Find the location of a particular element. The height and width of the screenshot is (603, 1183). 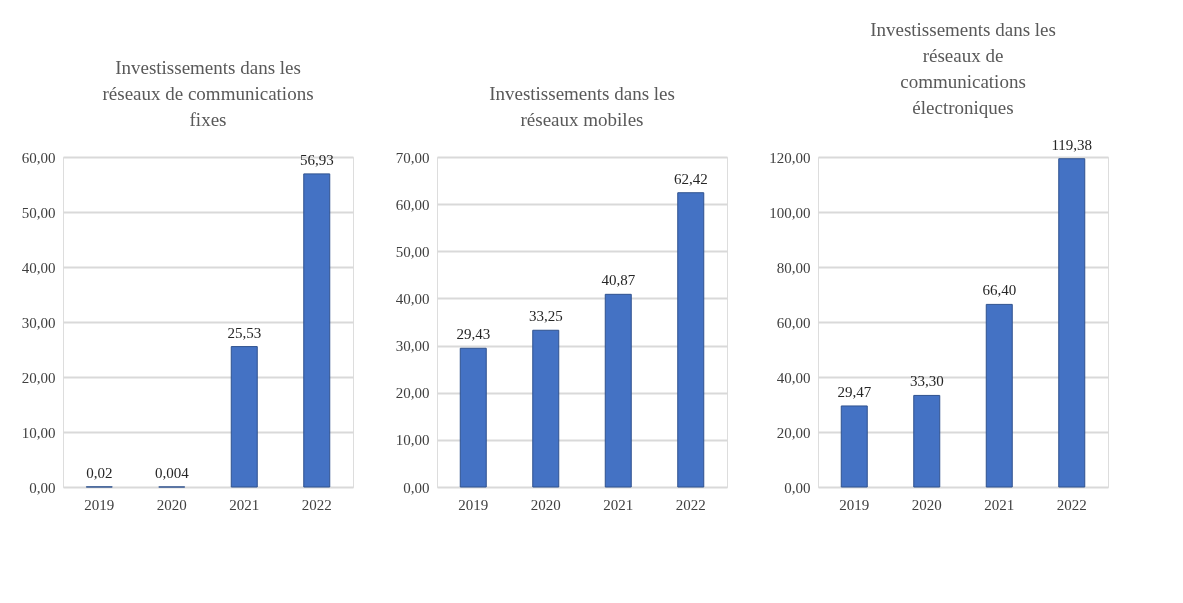

chart-title: Investissements dans les réseaux de communications électroniques is located at coordinates (963, 68).